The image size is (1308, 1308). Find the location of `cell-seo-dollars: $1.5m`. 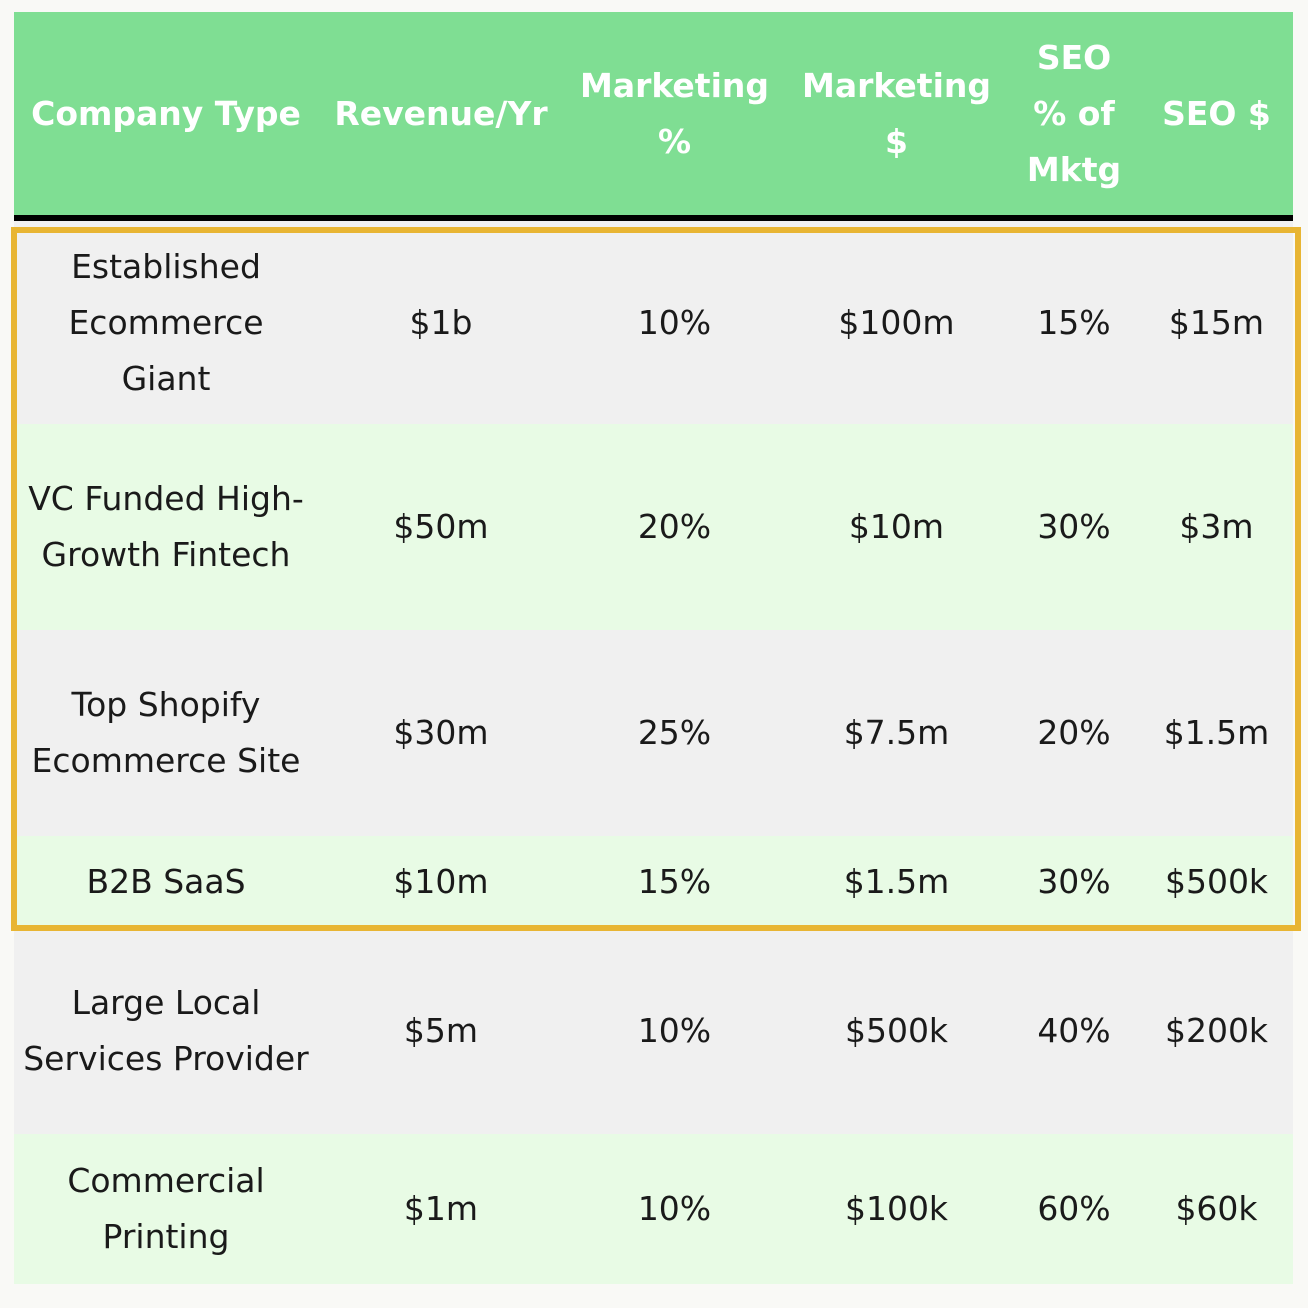

cell-seo-dollars: $1.5m is located at coordinates (1216, 732).